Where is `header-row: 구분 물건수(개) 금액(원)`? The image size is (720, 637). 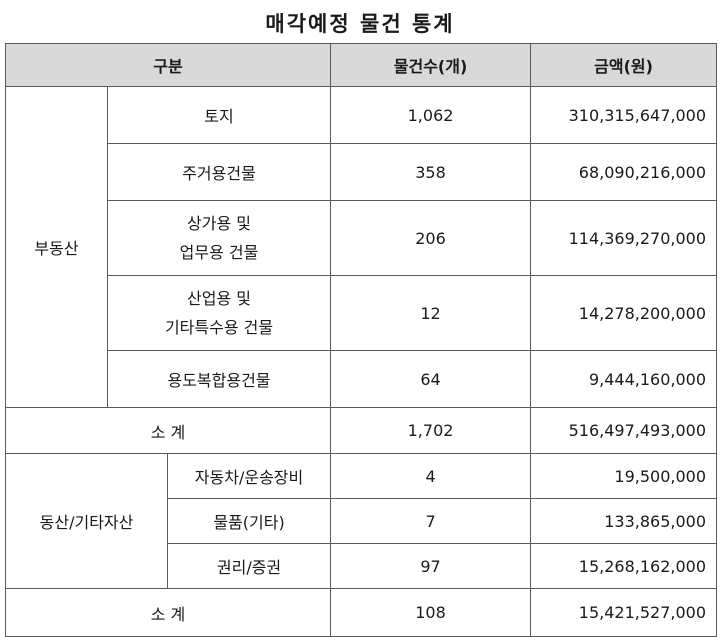 header-row: 구분 물건수(개) 금액(원) is located at coordinates (361, 65).